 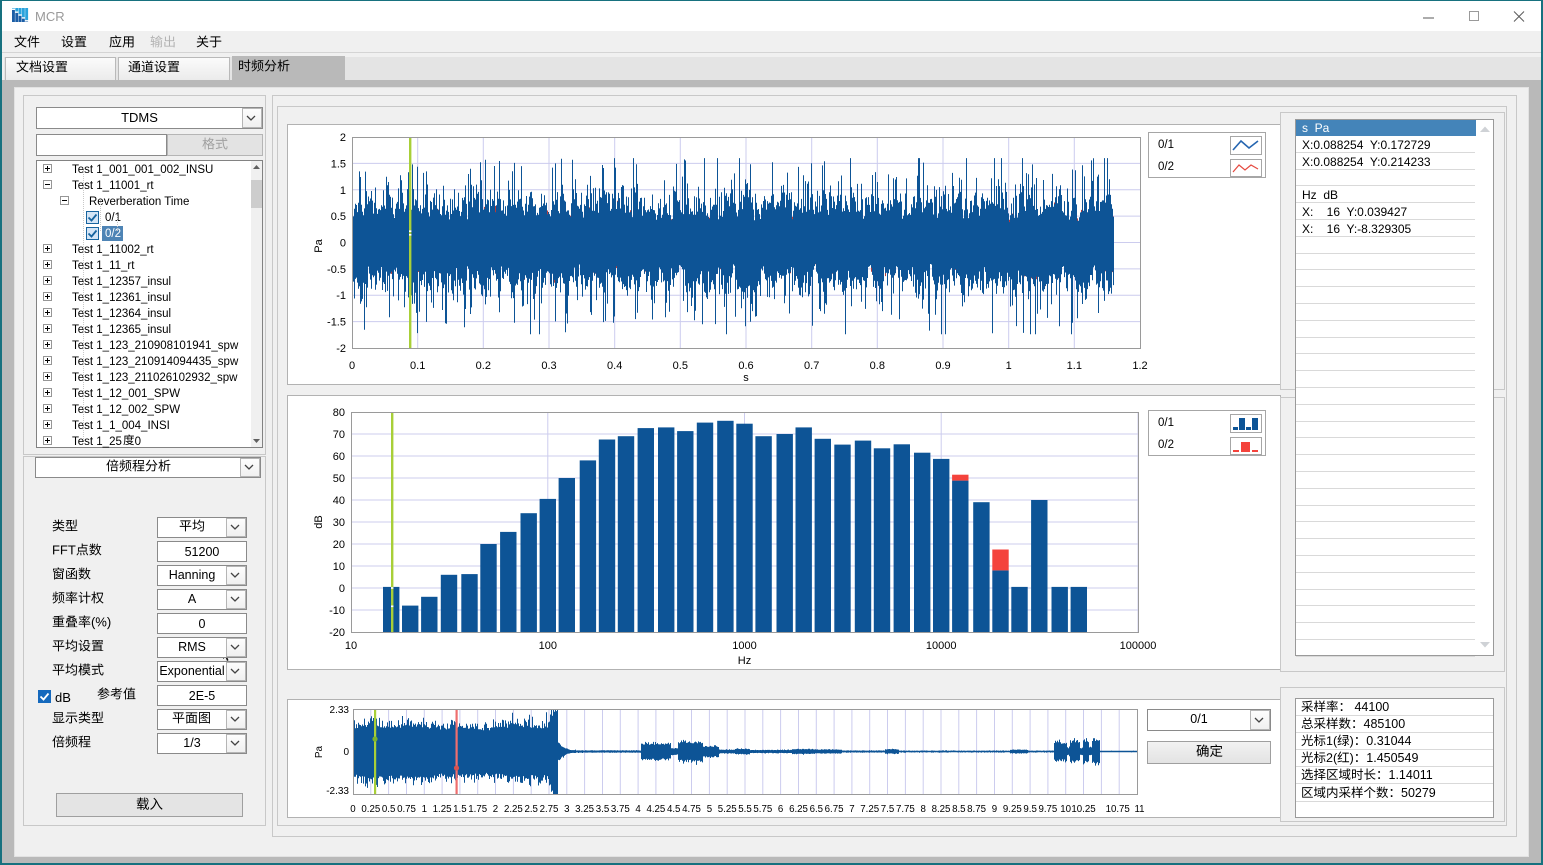 What do you see at coordinates (1074, 366) in the screenshot?
I see `svg-text: 1.1` at bounding box center [1074, 366].